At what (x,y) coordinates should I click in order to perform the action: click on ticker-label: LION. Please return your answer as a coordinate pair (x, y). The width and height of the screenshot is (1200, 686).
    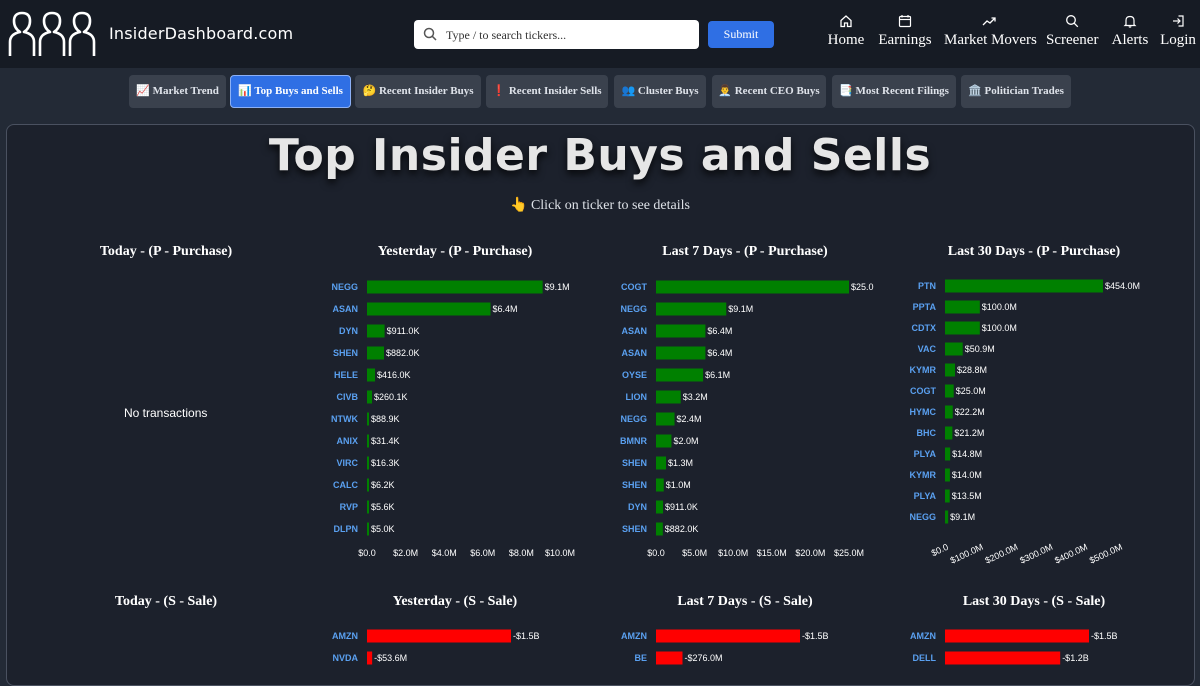
    Looking at the image, I should click on (637, 397).